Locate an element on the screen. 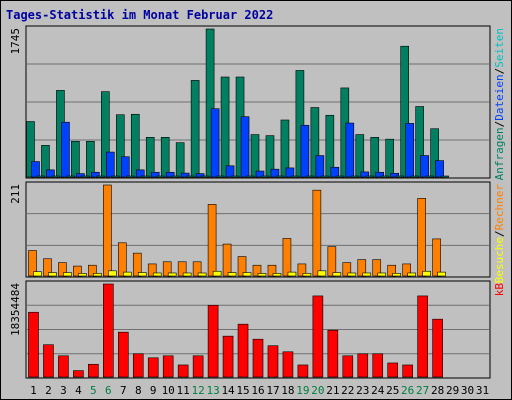 The image size is (512, 400). x-tick-label-day-26: 26 is located at coordinates (407, 390).